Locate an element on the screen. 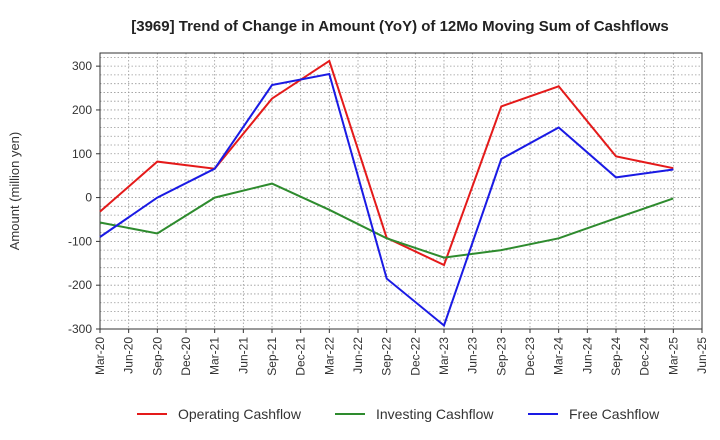  x-tick-label: Mar-24 is located at coordinates (559, 356).